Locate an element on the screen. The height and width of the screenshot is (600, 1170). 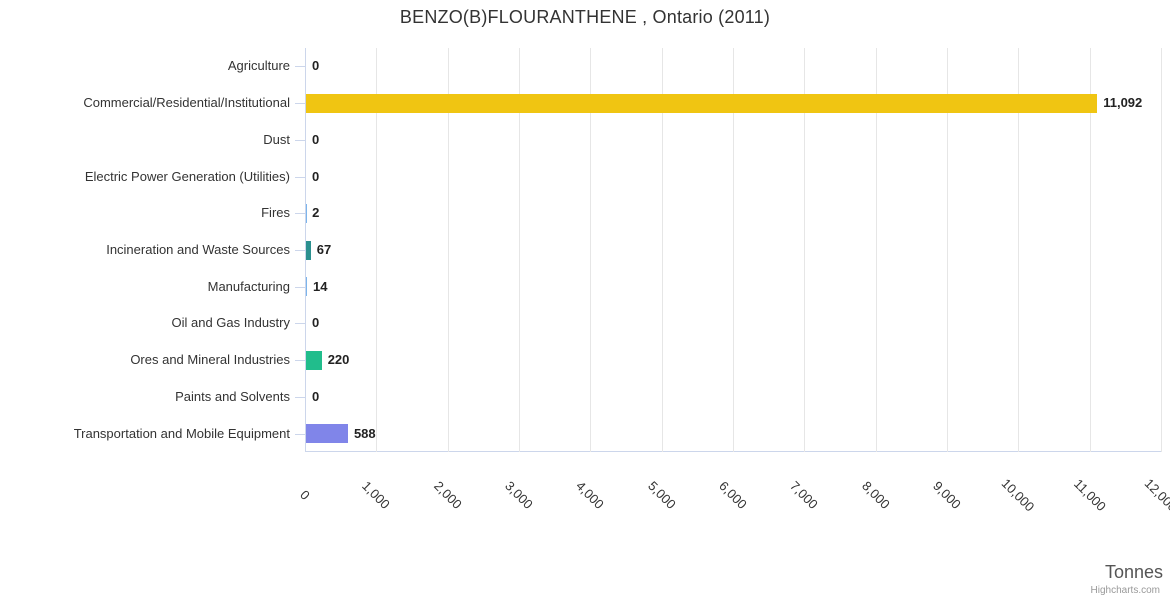
data-label: 14 is located at coordinates (320, 286).